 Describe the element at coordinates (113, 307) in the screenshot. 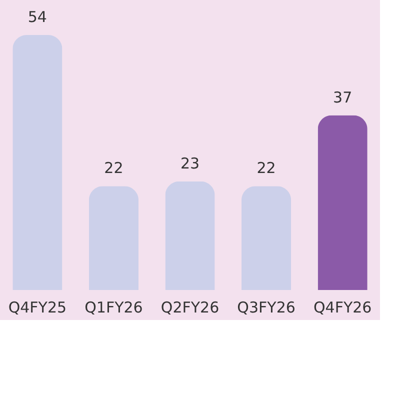

I see `x-tick-label: Q1FY26` at that location.